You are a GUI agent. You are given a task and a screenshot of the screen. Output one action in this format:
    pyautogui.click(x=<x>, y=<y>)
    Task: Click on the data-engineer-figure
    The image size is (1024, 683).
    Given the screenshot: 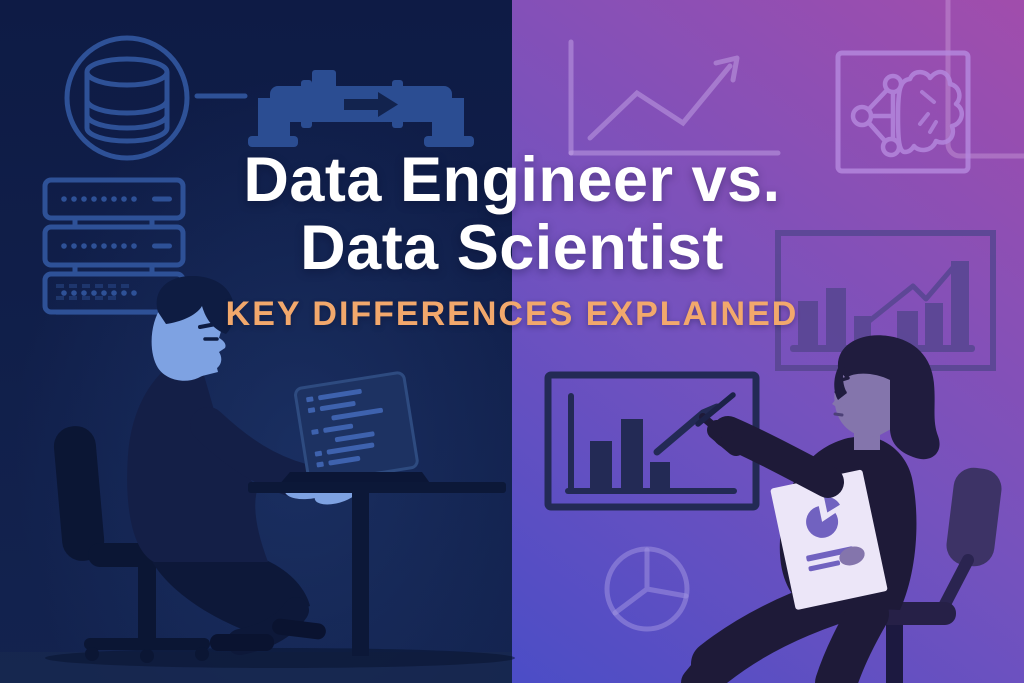 What is the action you would take?
    pyautogui.click(x=243, y=465)
    